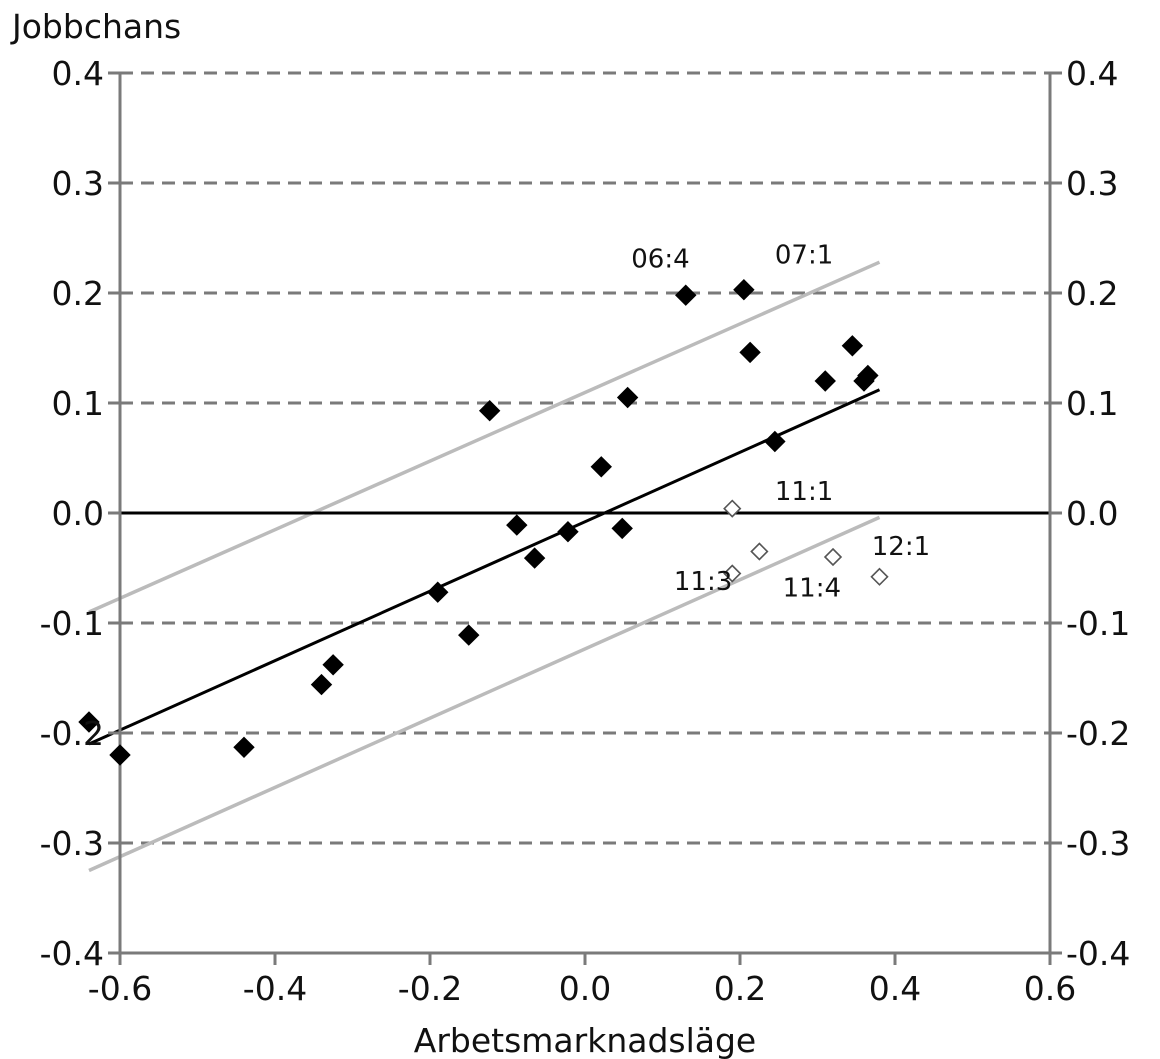 The height and width of the screenshot is (1059, 1160). Describe the element at coordinates (72, 733) in the screenshot. I see `y-tick-label-left: -0.2` at that location.